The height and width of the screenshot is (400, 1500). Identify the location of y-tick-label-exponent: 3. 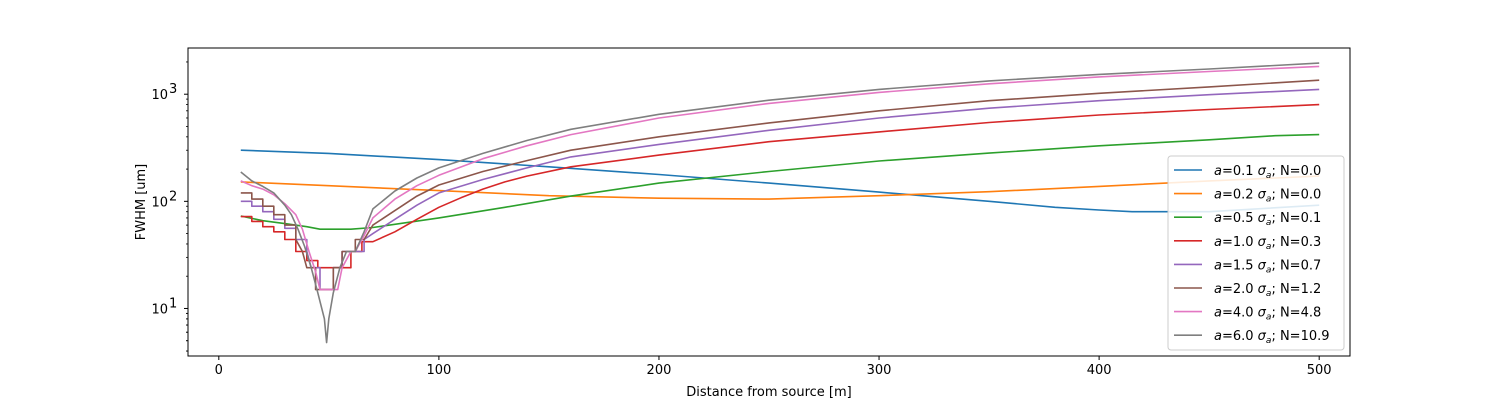
(173, 89).